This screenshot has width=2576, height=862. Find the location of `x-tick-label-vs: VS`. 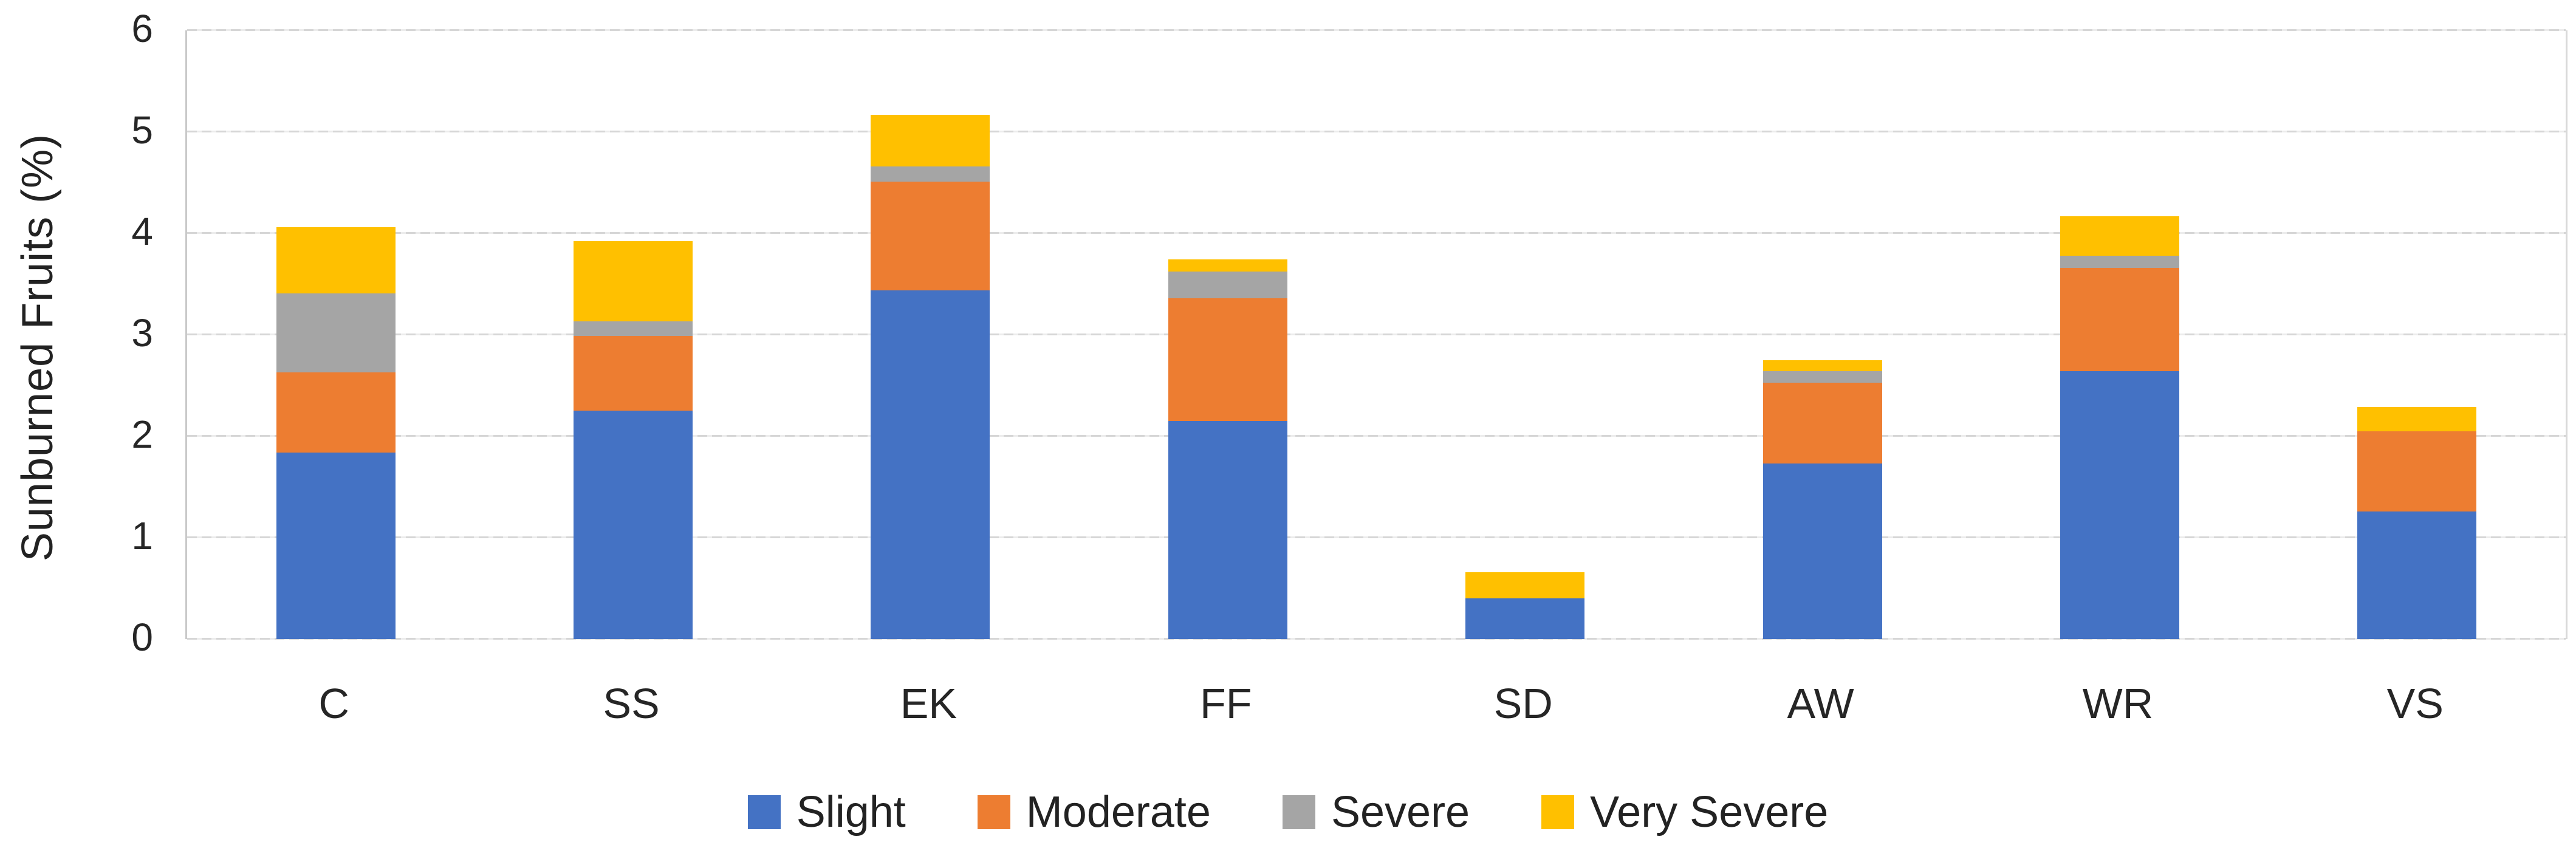

x-tick-label-vs: VS is located at coordinates (2415, 703).